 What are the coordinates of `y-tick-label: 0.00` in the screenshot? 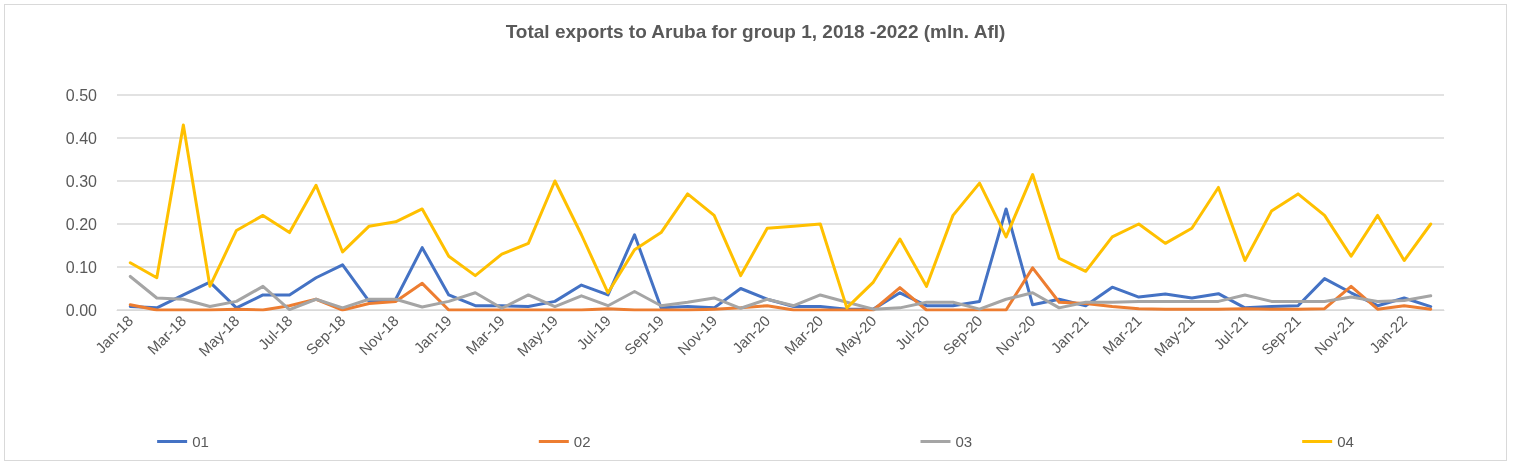 It's located at (81, 310).